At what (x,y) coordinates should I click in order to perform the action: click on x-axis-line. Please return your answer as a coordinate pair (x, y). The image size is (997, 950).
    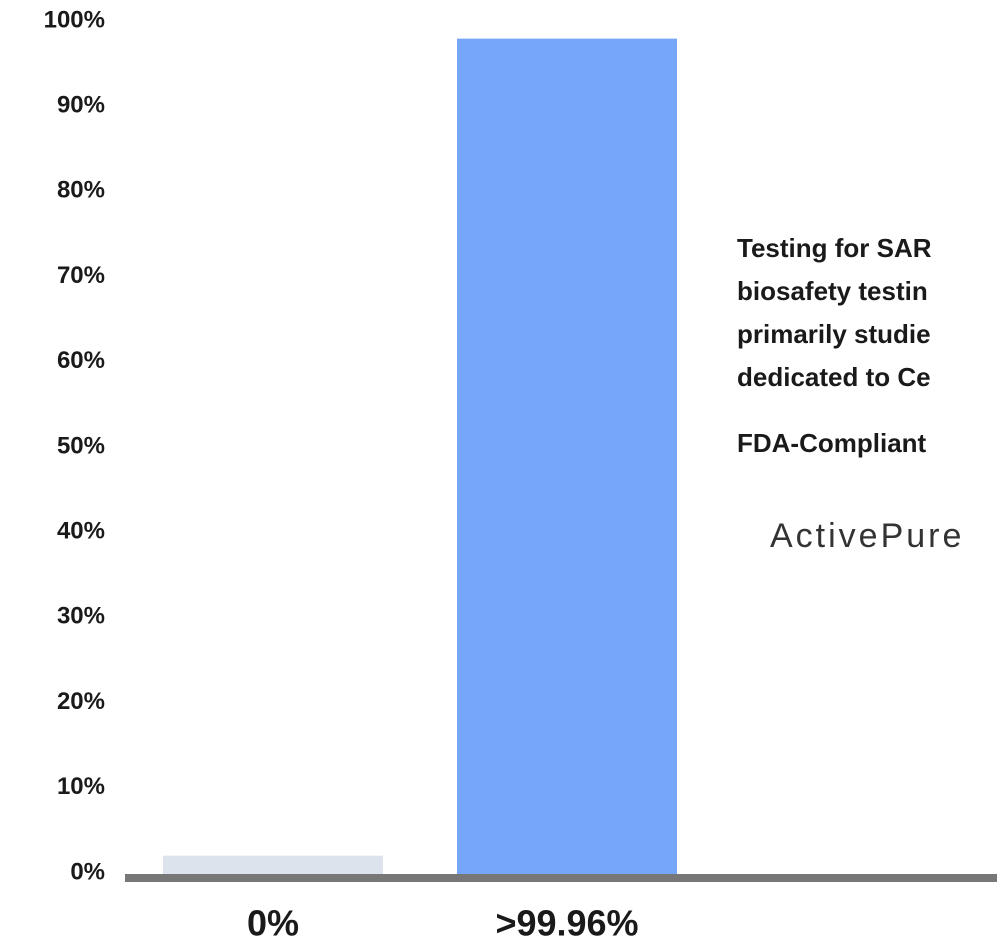
    Looking at the image, I should click on (561, 878).